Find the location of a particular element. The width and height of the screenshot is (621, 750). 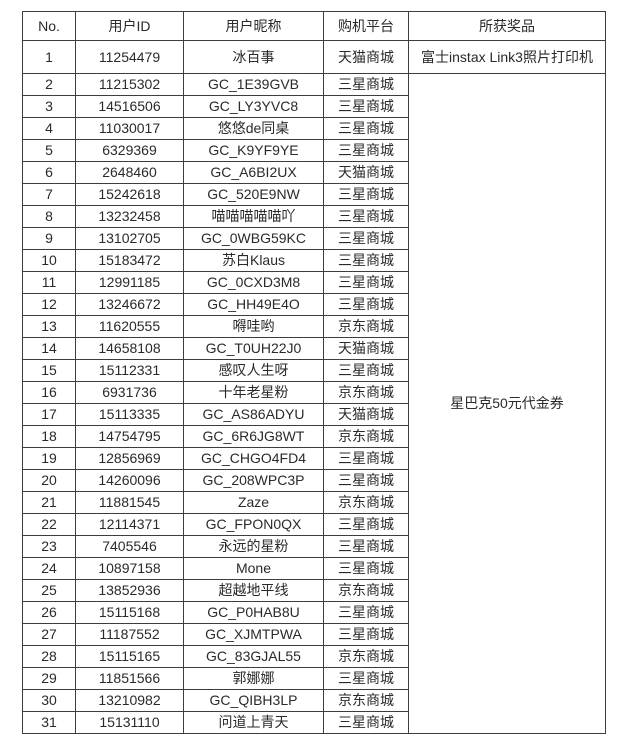

cell-no: 20 is located at coordinates (49, 480).